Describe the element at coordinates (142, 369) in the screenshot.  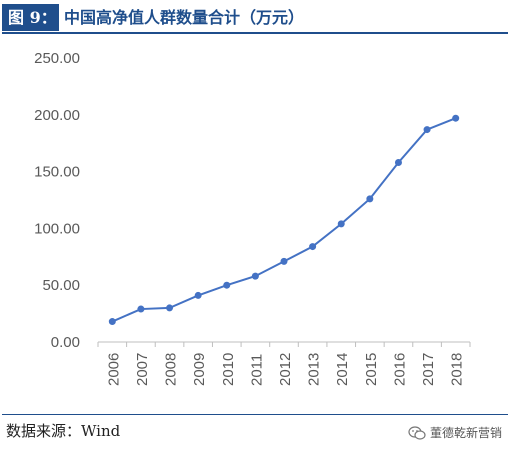
I see `x-tick-label: 2007` at that location.